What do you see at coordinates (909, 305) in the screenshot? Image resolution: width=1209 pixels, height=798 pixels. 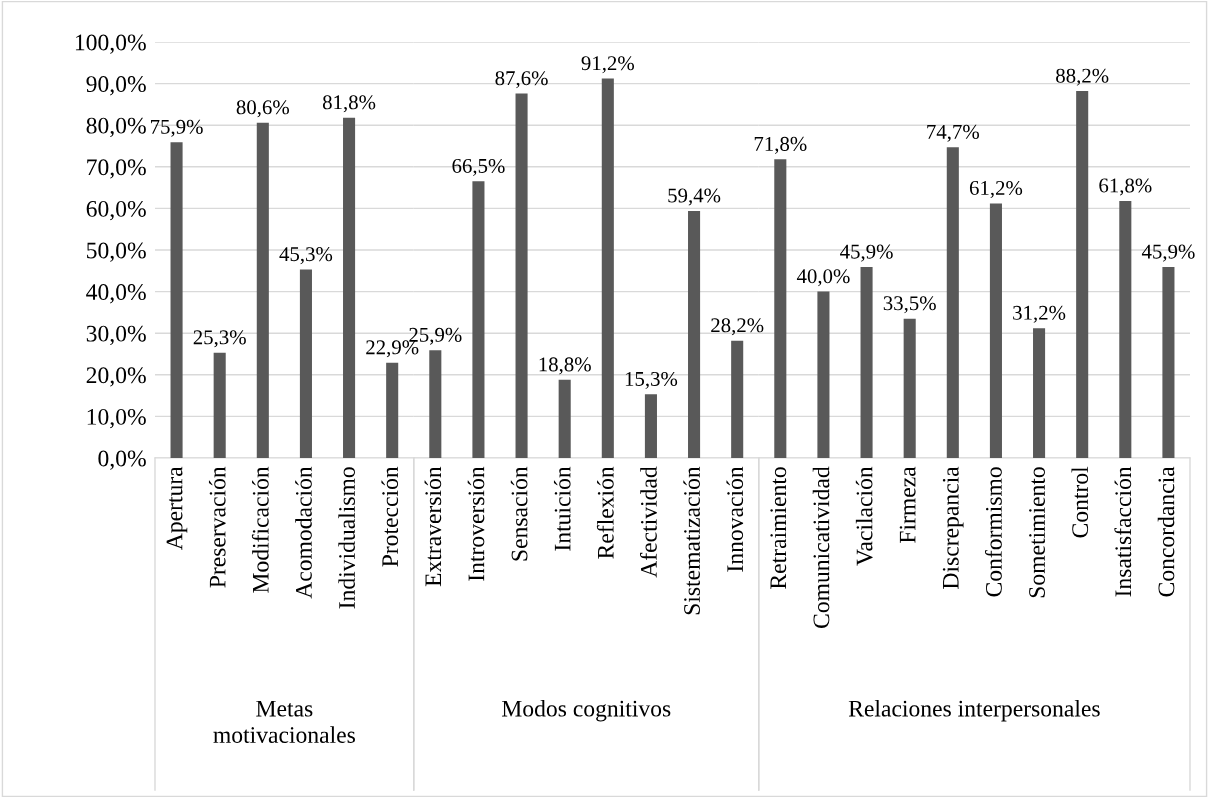 I see `data-label: 33,5%` at bounding box center [909, 305].